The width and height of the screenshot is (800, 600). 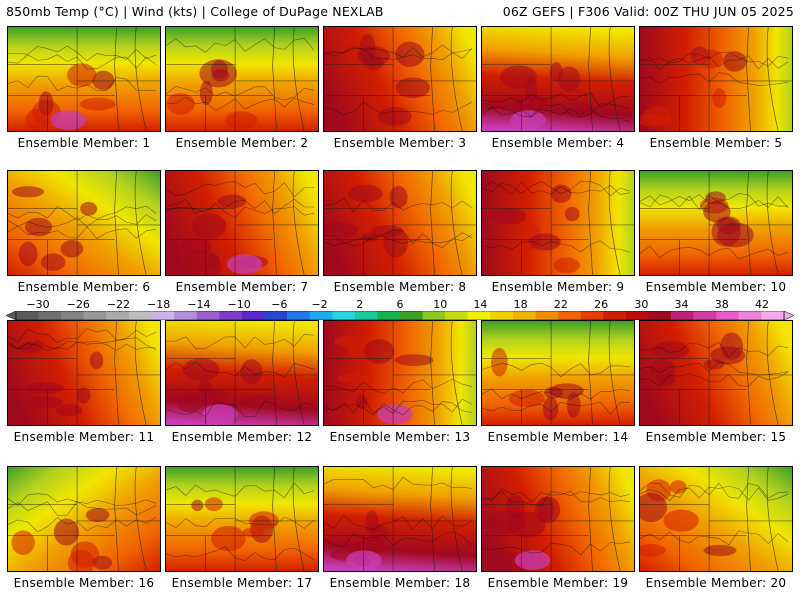 What do you see at coordinates (558, 143) in the screenshot?
I see `member-label: Ensemble Member: 4` at bounding box center [558, 143].